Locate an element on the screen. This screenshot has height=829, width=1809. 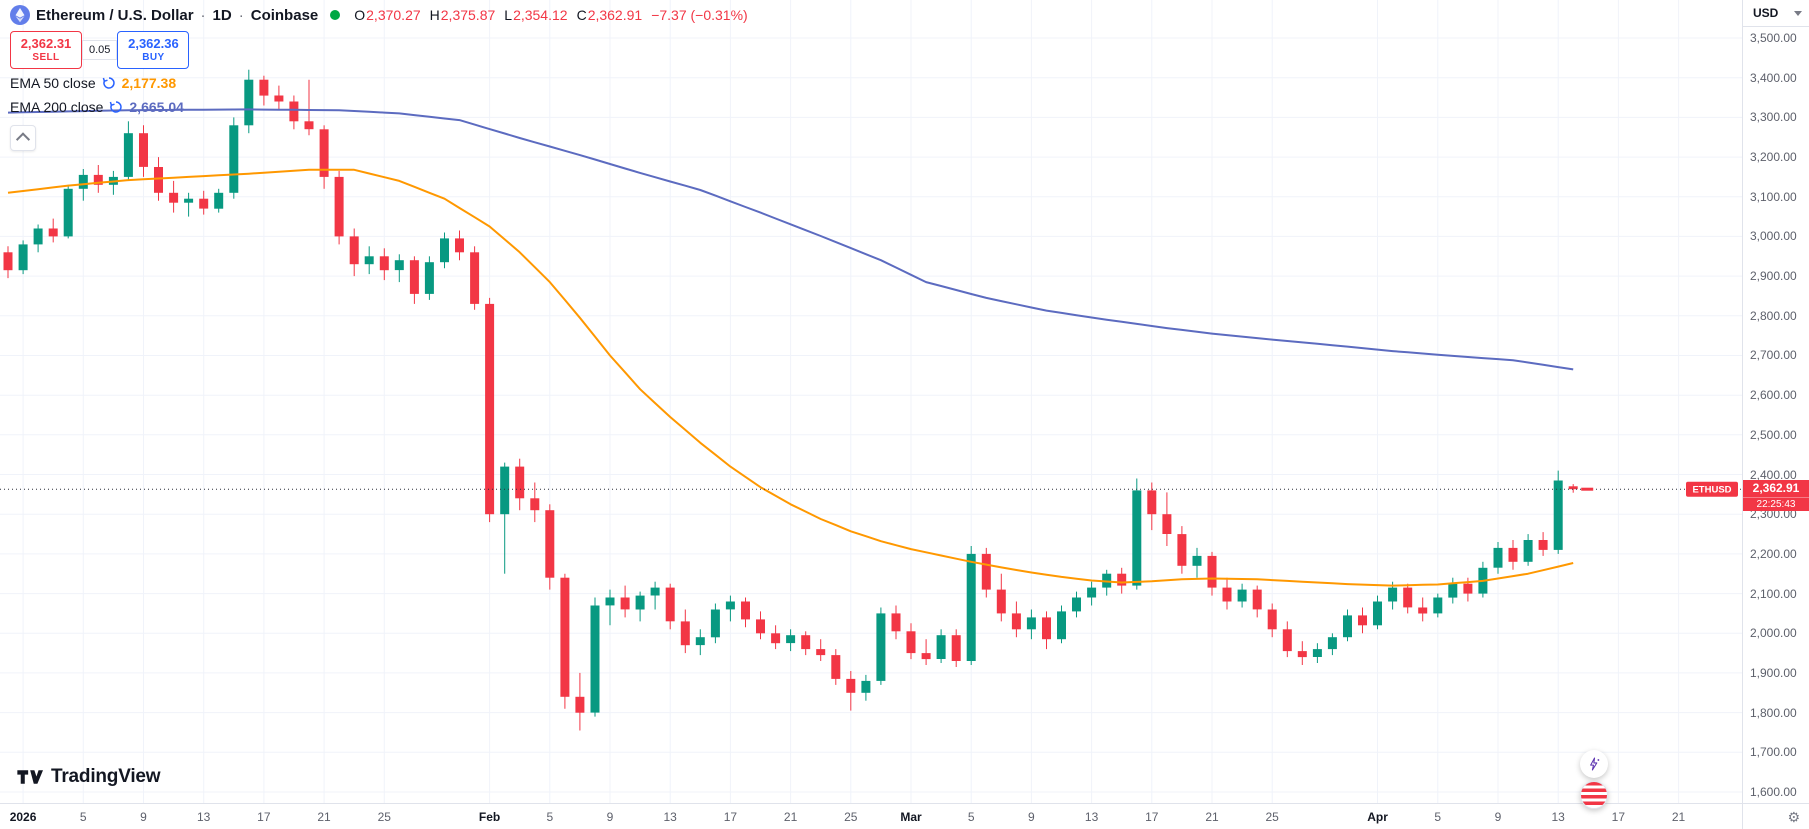
price-axis-label: 2,200.00 is located at coordinates (1773, 553).